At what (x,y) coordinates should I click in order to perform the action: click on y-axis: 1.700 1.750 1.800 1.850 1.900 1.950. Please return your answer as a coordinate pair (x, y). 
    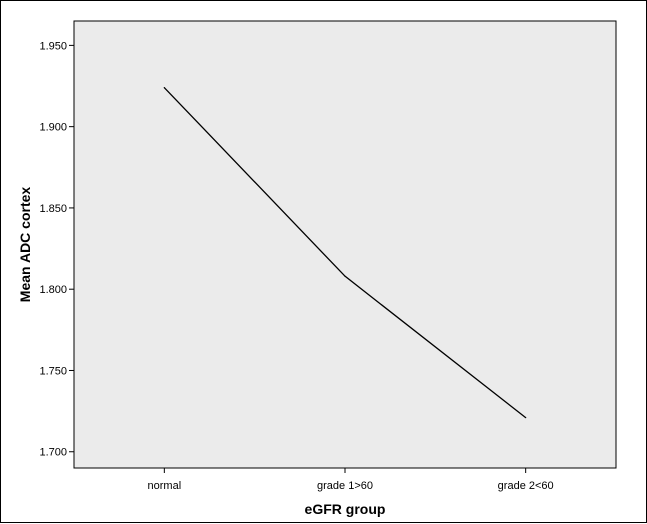
    Looking at the image, I should click on (56, 249).